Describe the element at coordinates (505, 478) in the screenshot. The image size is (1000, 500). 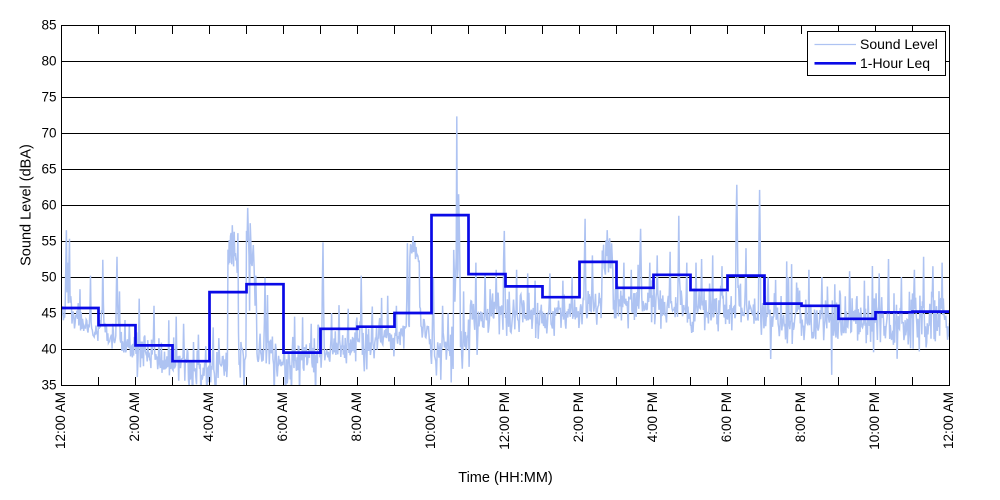
I see `svg-text: Time (HH:MM)` at that location.